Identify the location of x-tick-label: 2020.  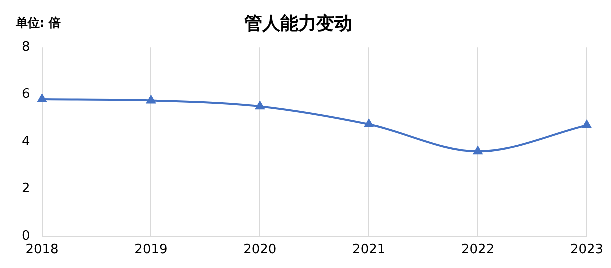
(260, 250).